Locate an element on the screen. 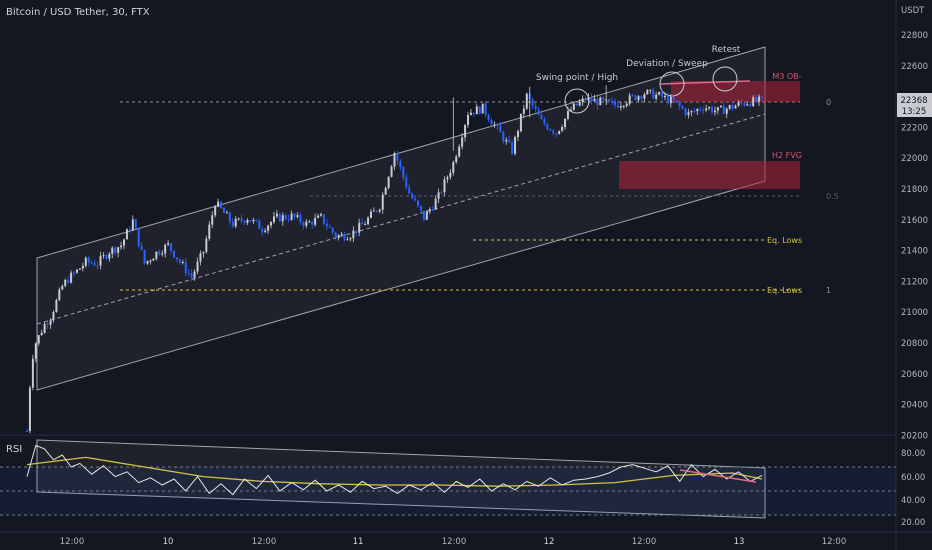 The height and width of the screenshot is (550, 932). swing-point-label: Swing point / High is located at coordinates (577, 78).